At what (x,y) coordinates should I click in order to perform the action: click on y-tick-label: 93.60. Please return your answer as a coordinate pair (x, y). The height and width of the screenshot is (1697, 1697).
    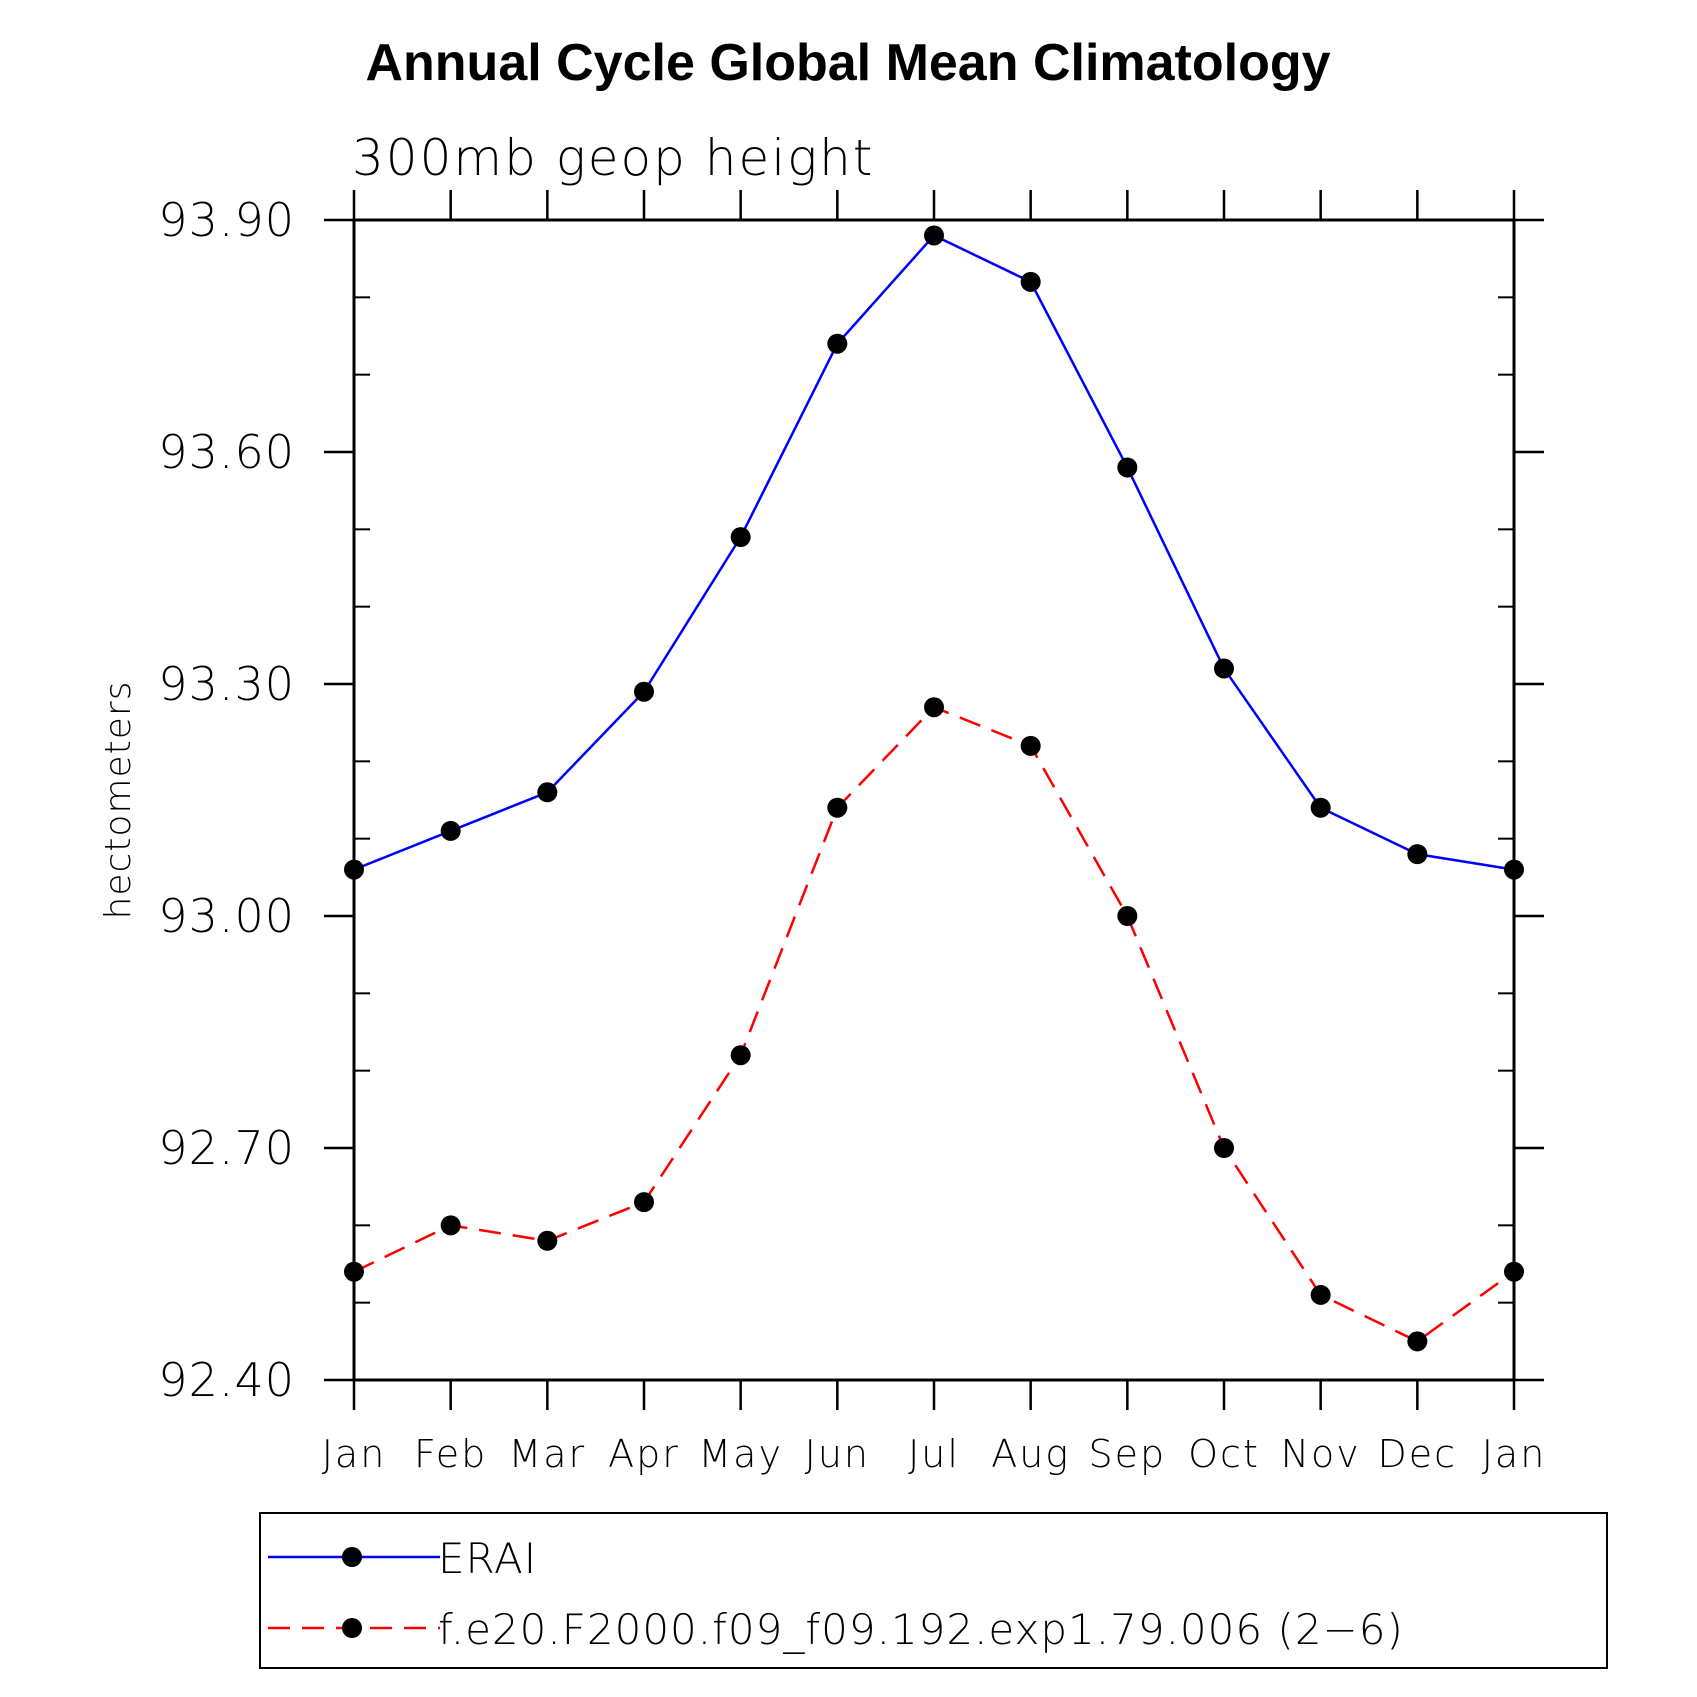
    Looking at the image, I should click on (226, 452).